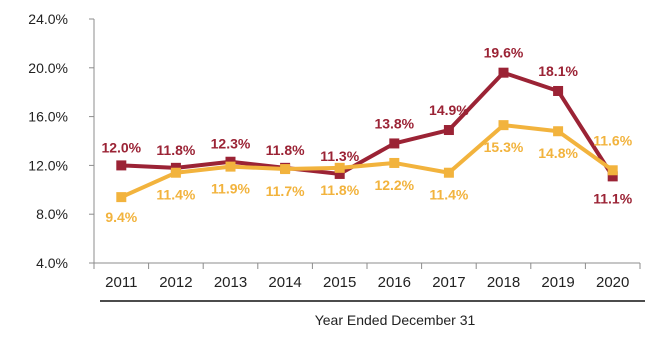 Image resolution: width=658 pixels, height=338 pixels. Describe the element at coordinates (504, 147) in the screenshot. I see `series-2-data-label: 15.3%` at that location.